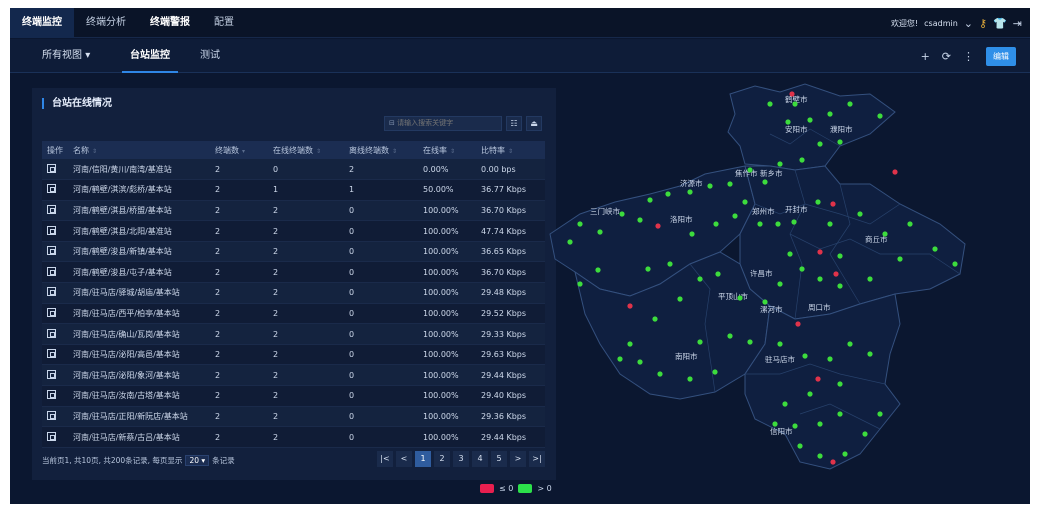  Describe the element at coordinates (293, 355) in the screenshot. I see `table-row: 河南/驻马店/泌阳/高邑/基本站 2 2 0 100.00% 29.63 Kbps` at that location.